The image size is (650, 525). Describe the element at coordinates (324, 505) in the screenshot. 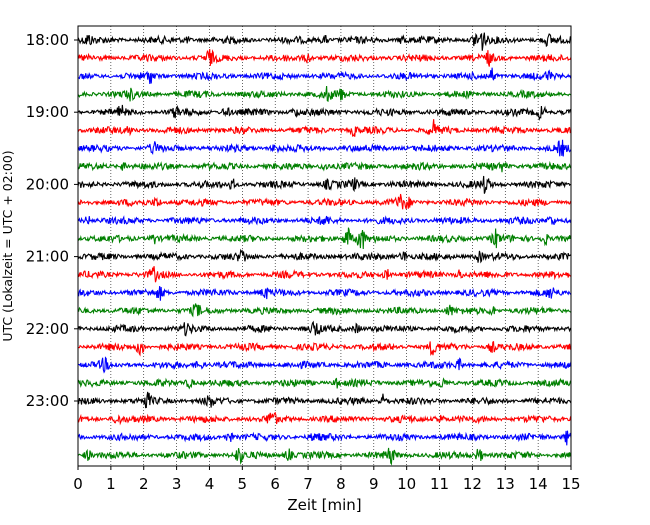

I see `x-axis-label: Zeit [min]` at that location.